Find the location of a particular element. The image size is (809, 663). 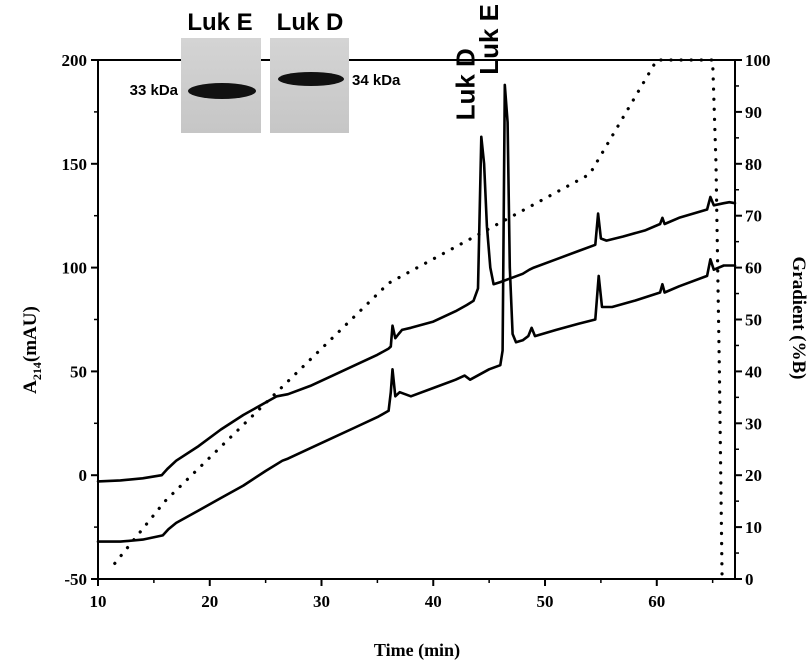

x-tick-label: 20 is located at coordinates (209, 601).